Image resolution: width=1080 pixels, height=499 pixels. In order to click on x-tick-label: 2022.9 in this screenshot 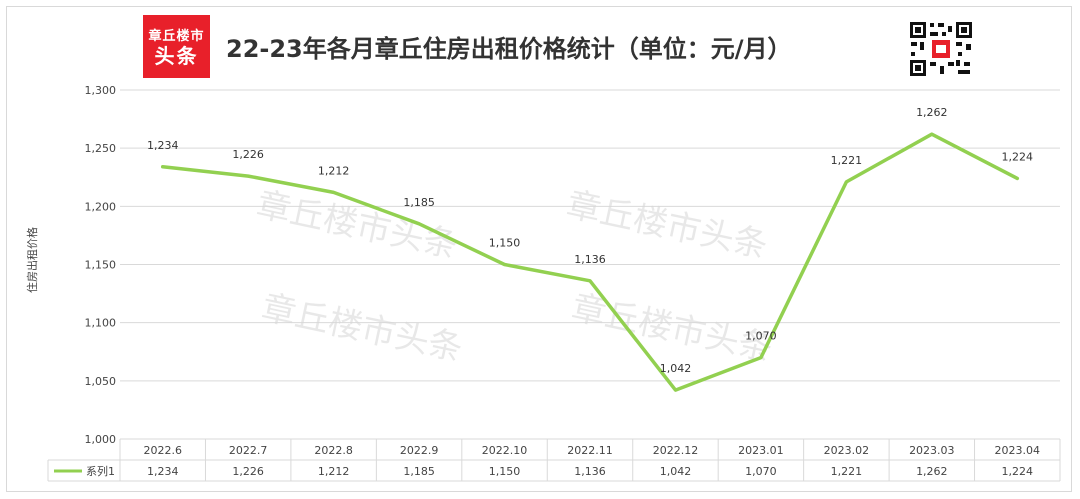, I will do `click(419, 450)`.